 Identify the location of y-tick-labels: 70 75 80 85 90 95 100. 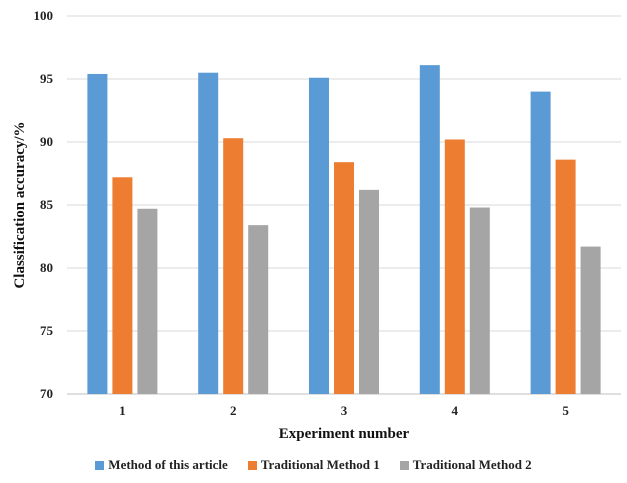
(44, 204).